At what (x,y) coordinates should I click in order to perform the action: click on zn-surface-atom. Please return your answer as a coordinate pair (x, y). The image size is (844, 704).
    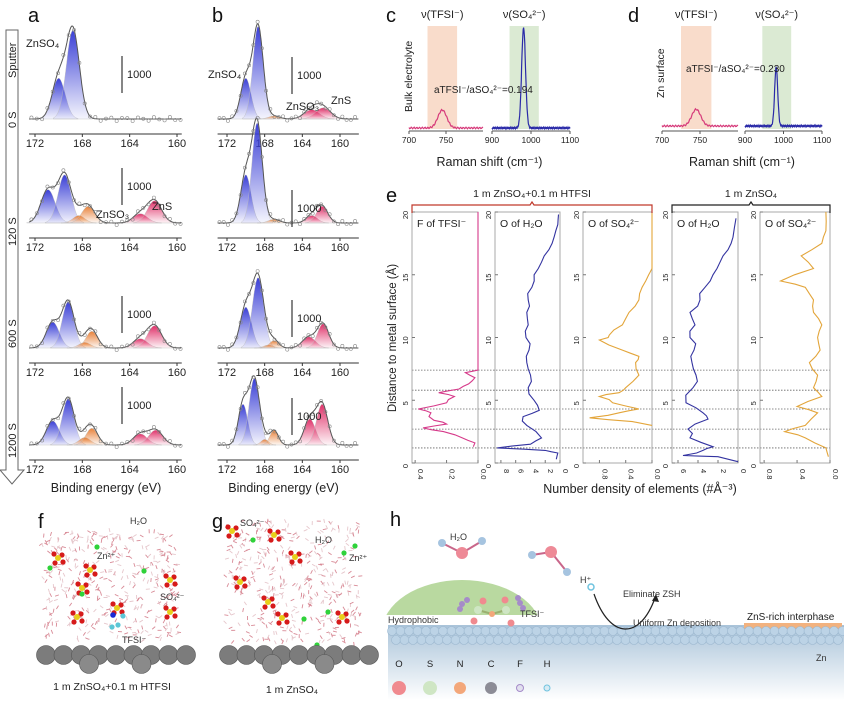
    Looking at the image, I should click on (299, 655).